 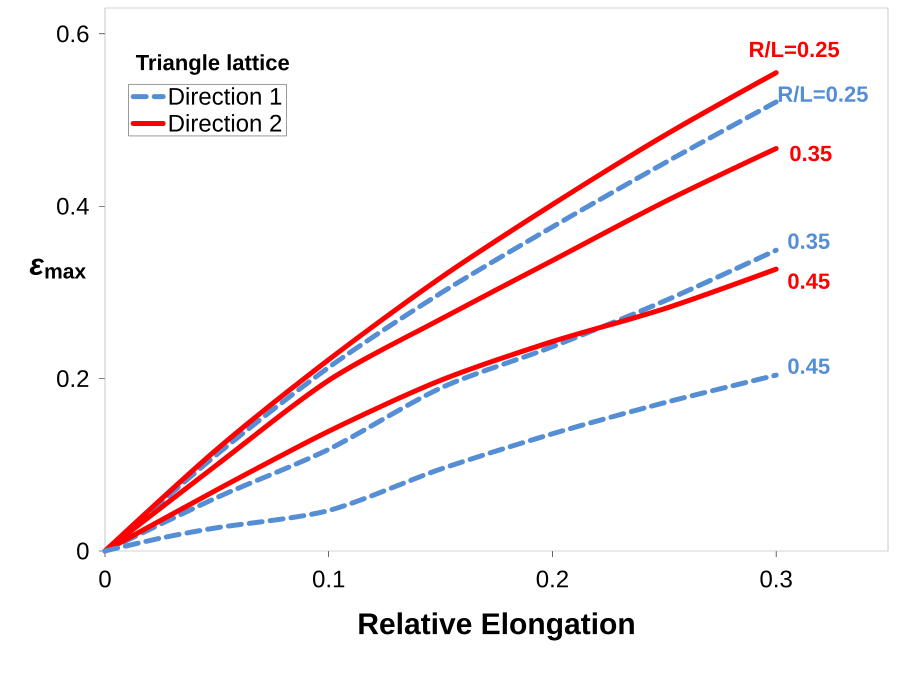 What do you see at coordinates (105, 579) in the screenshot?
I see `x-tick-label: 0` at bounding box center [105, 579].